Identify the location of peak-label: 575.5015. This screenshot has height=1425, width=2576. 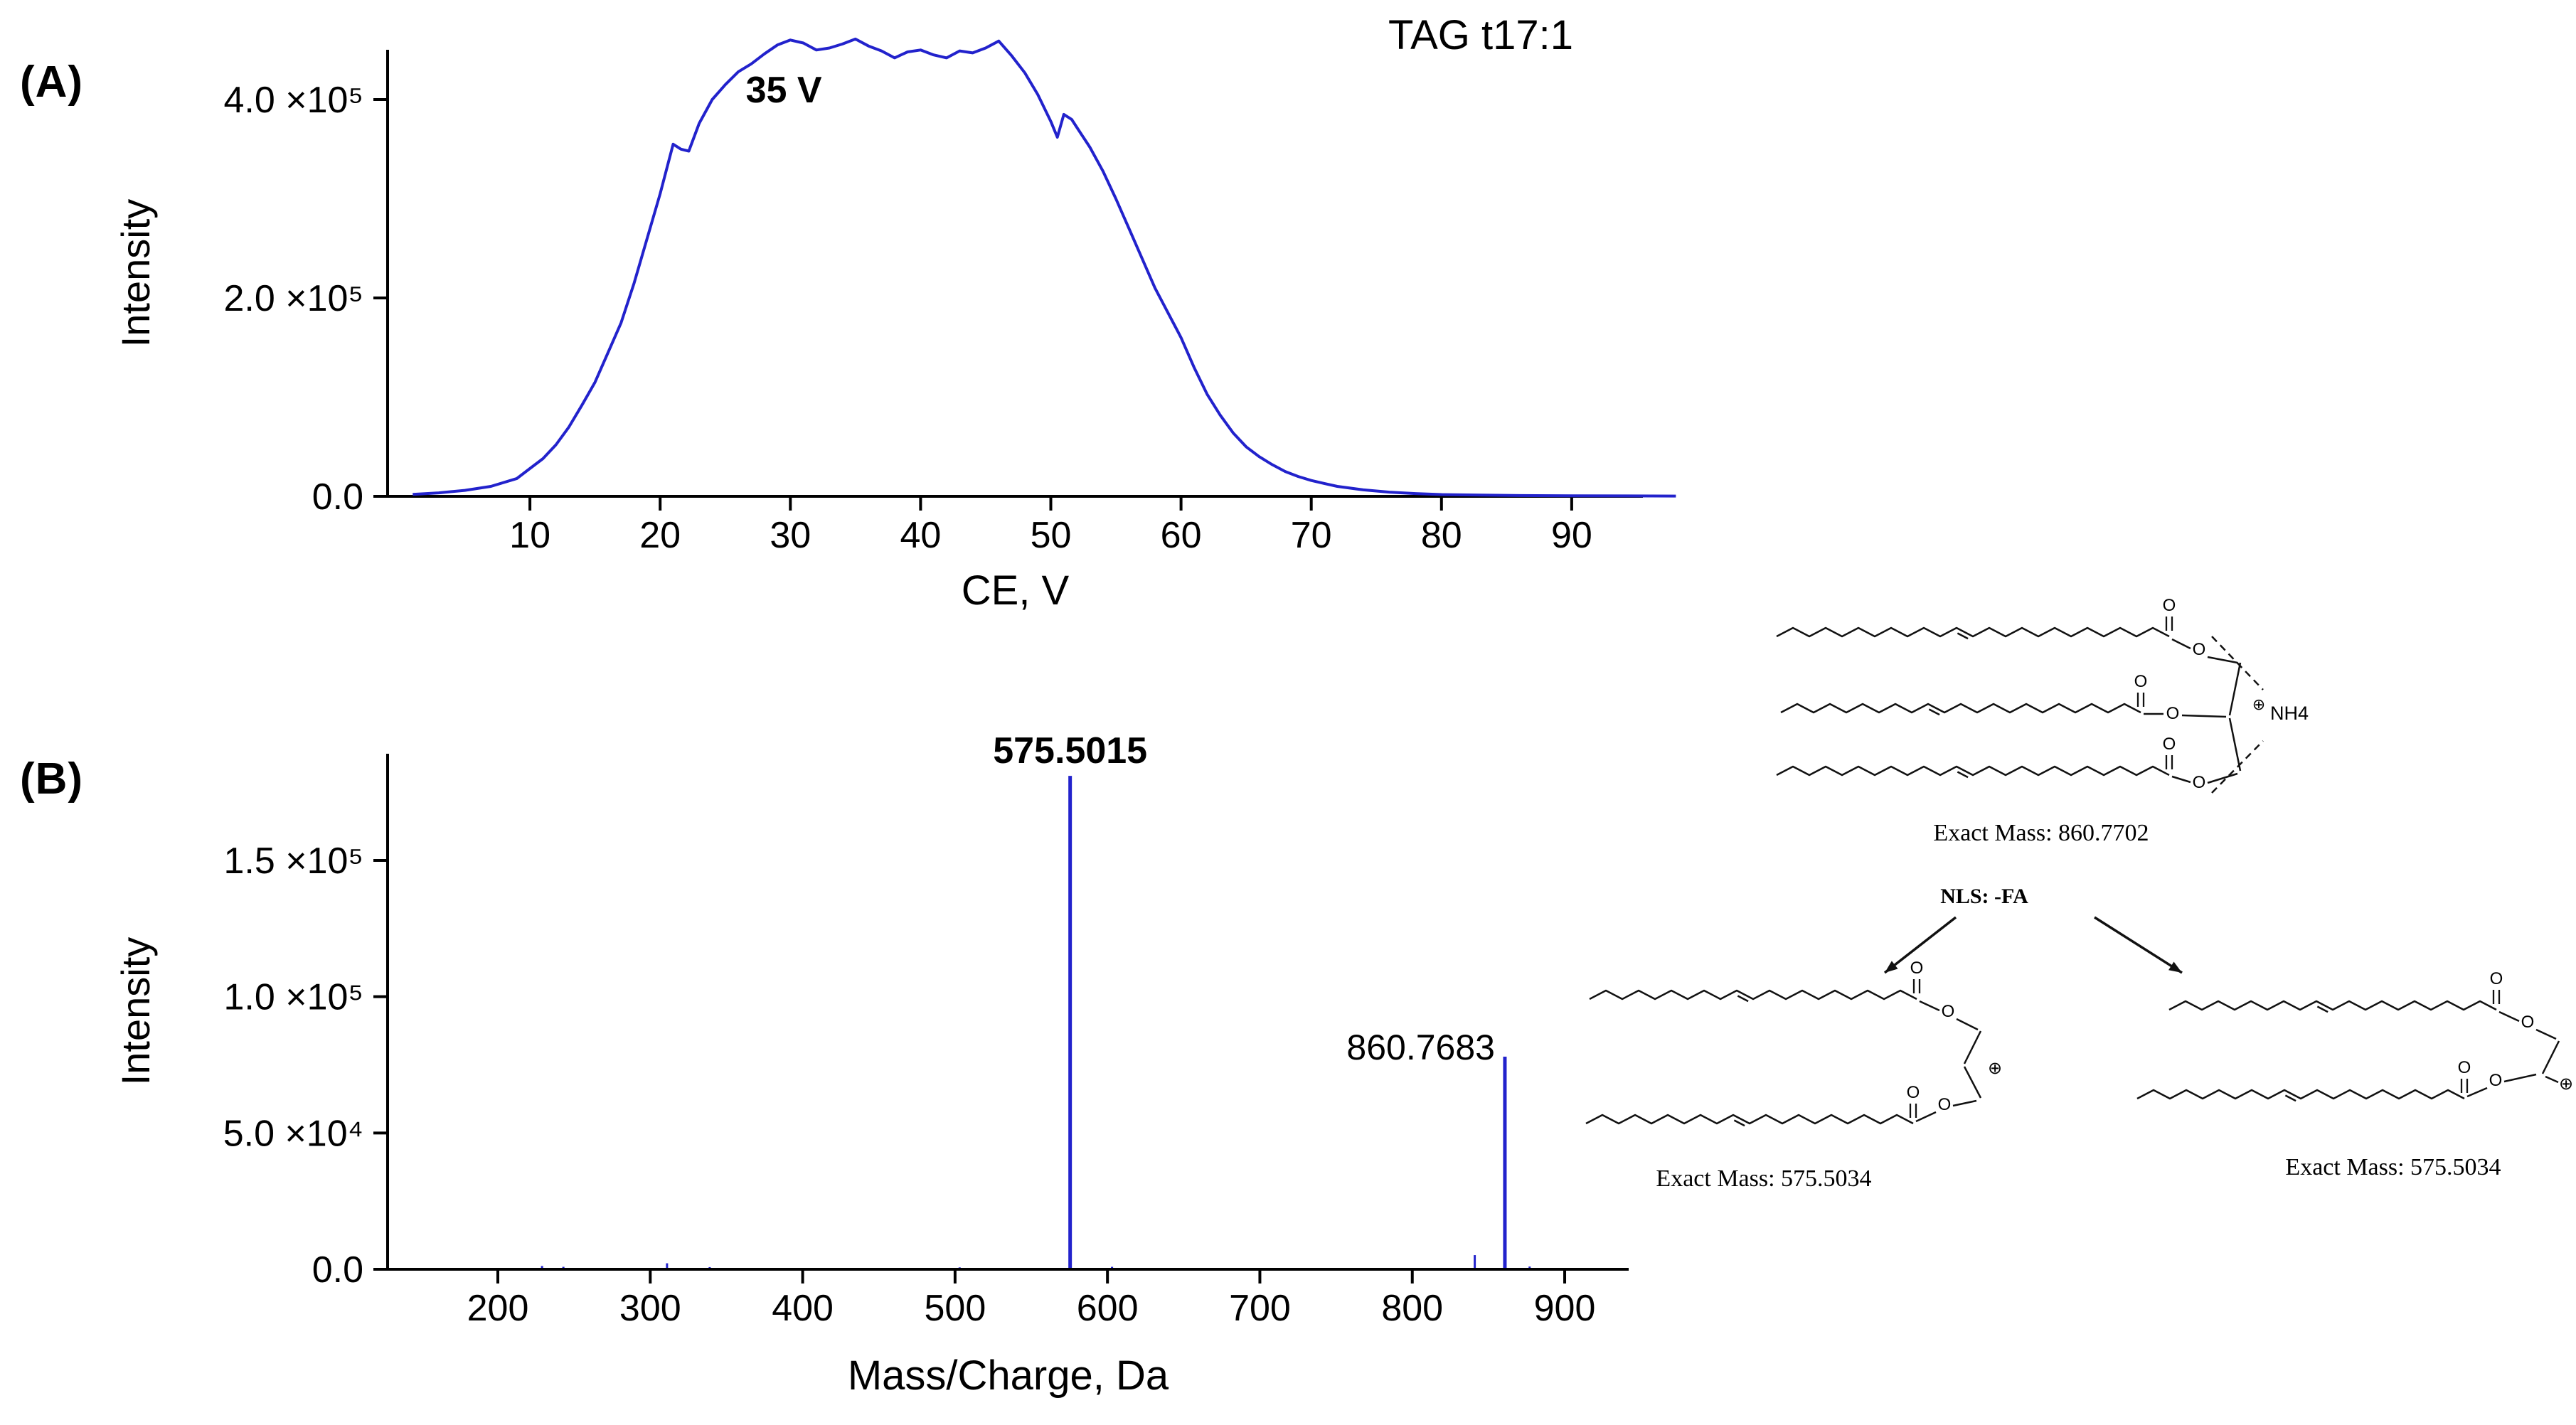
(1070, 751).